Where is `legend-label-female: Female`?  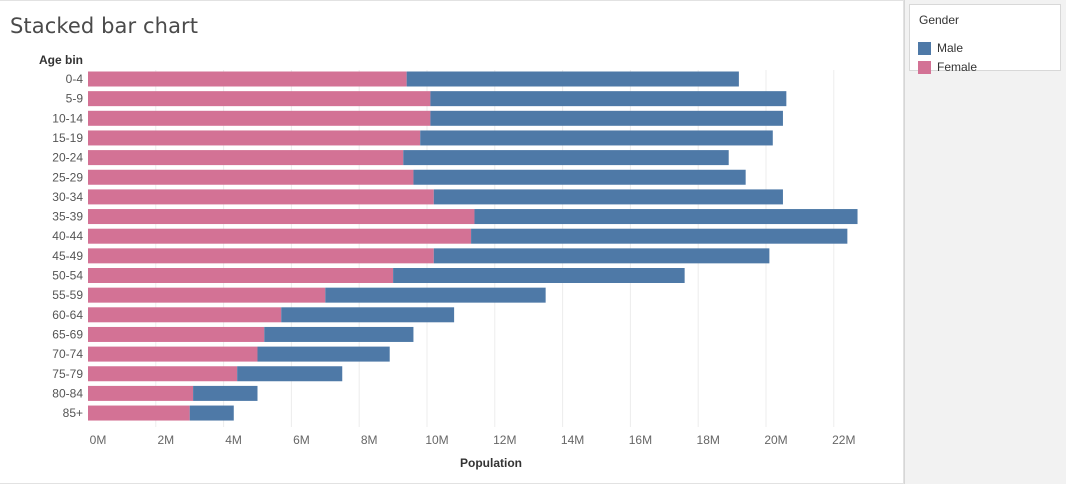
legend-label-female: Female is located at coordinates (957, 67).